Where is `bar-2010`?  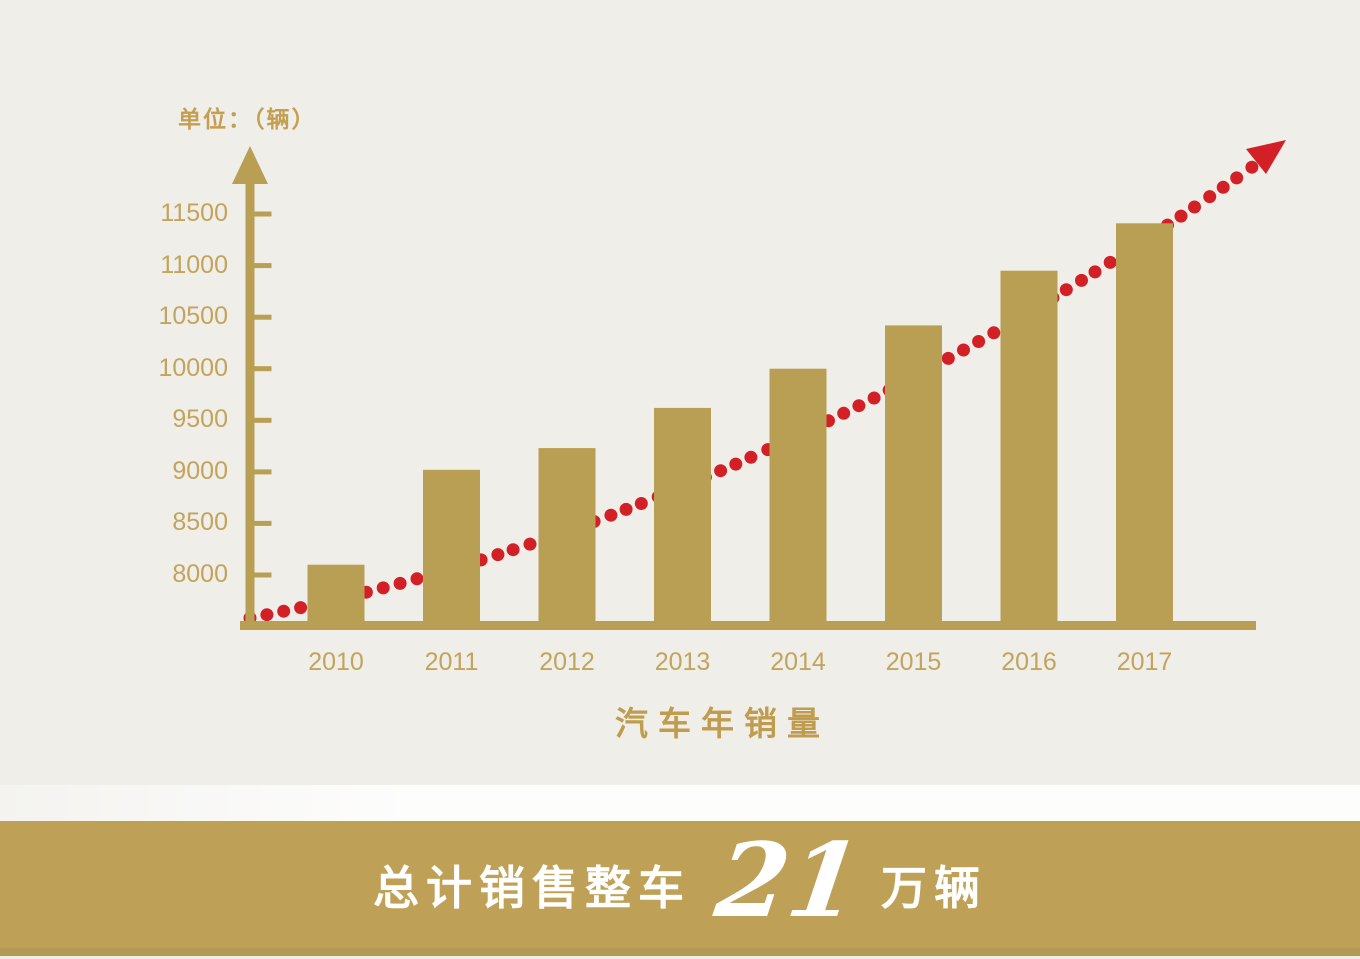 bar-2010 is located at coordinates (336, 593).